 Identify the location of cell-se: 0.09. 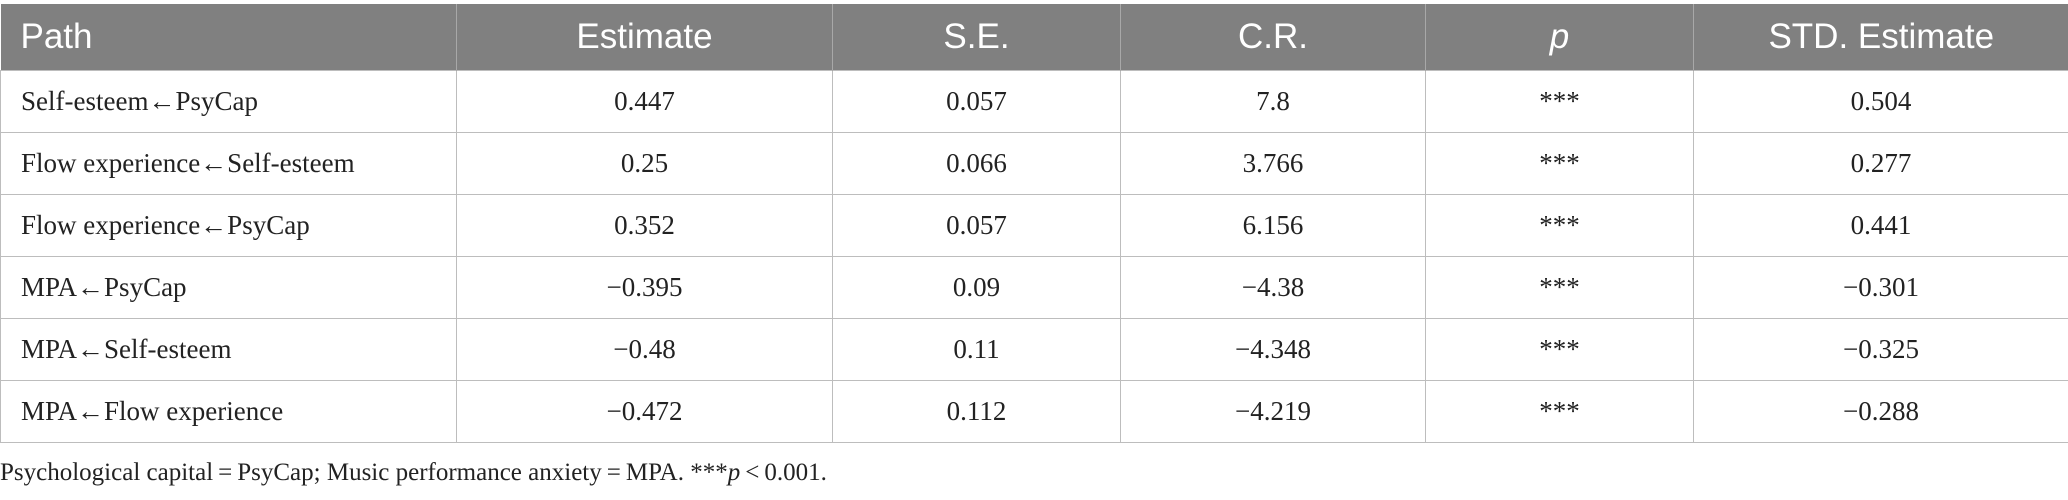
(976, 287).